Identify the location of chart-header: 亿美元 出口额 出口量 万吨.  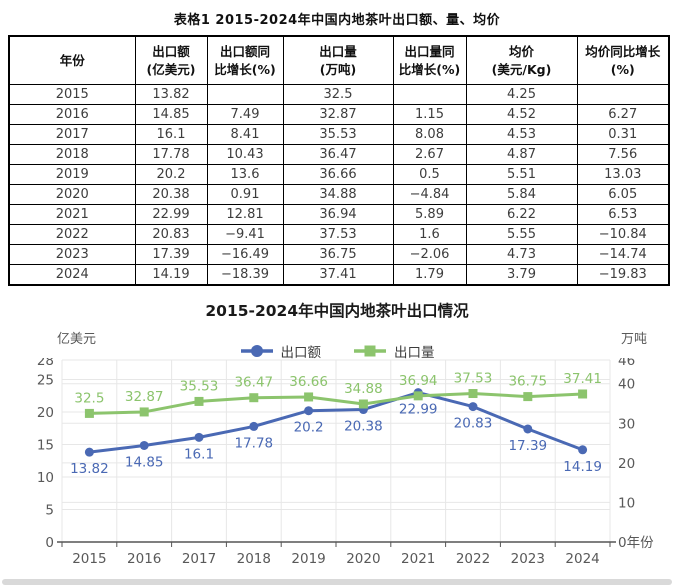
(337, 341).